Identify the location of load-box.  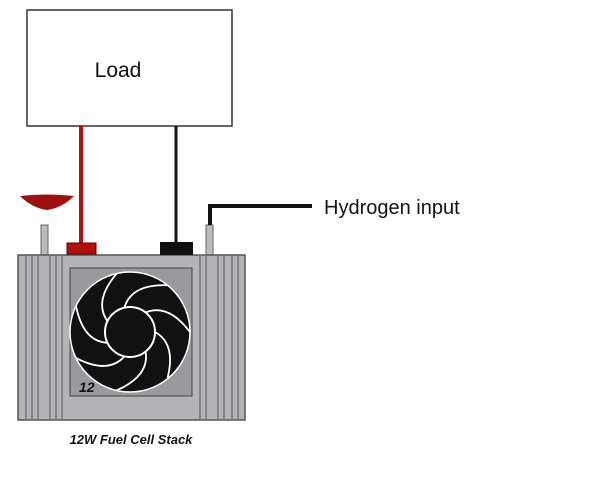
(129, 68).